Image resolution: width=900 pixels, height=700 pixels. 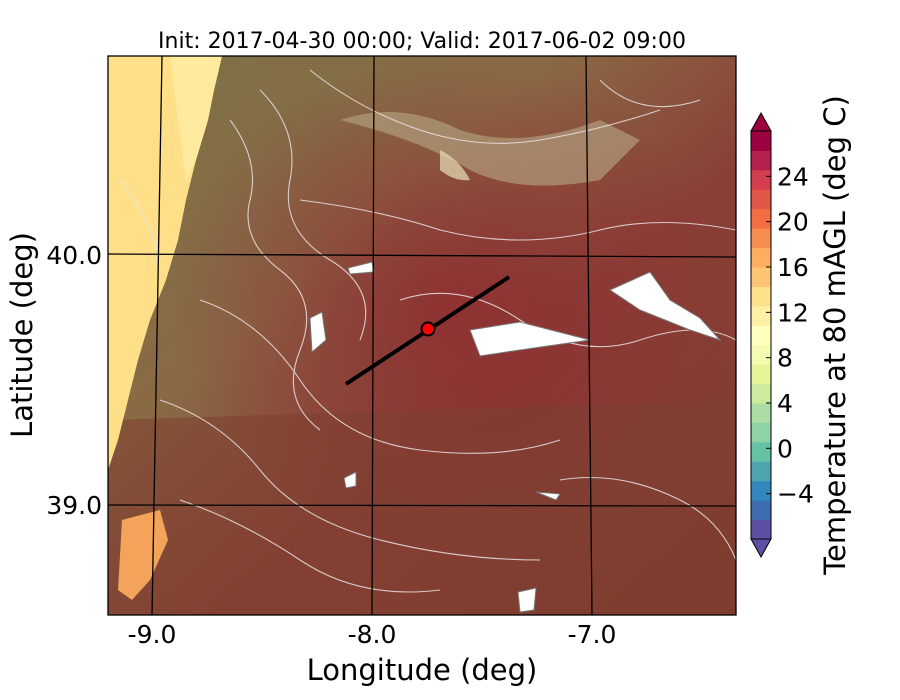 What do you see at coordinates (455, 165) in the screenshot?
I see `ridge-highlight` at bounding box center [455, 165].